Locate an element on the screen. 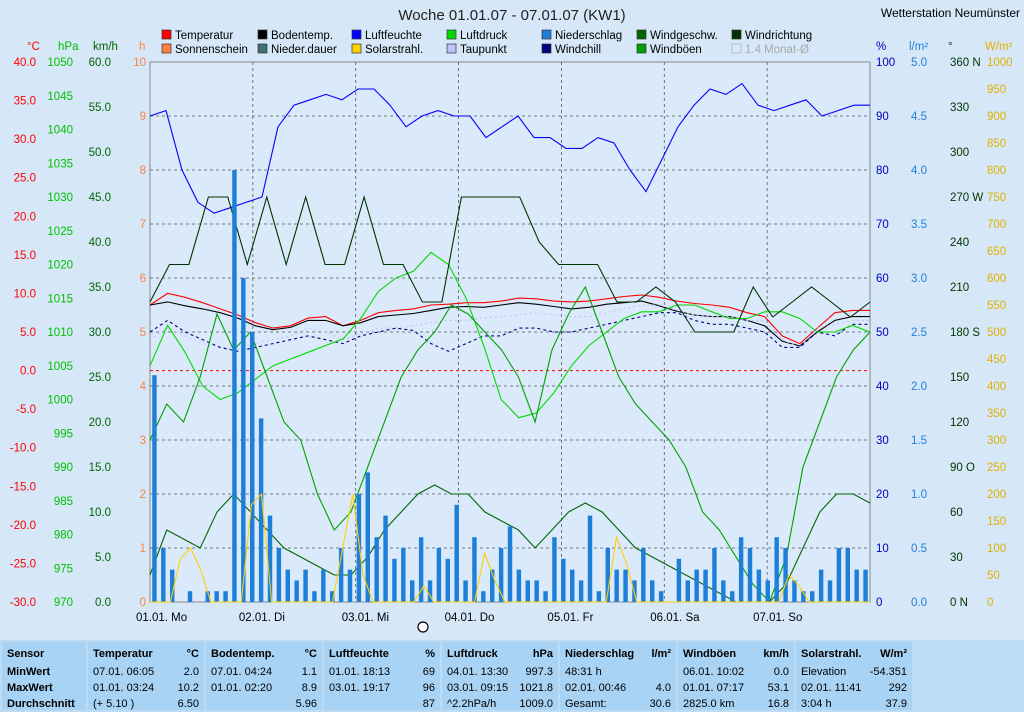 Image resolution: width=1024 pixels, height=712 pixels. solar-axis-tick: 150 is located at coordinates (996, 522).